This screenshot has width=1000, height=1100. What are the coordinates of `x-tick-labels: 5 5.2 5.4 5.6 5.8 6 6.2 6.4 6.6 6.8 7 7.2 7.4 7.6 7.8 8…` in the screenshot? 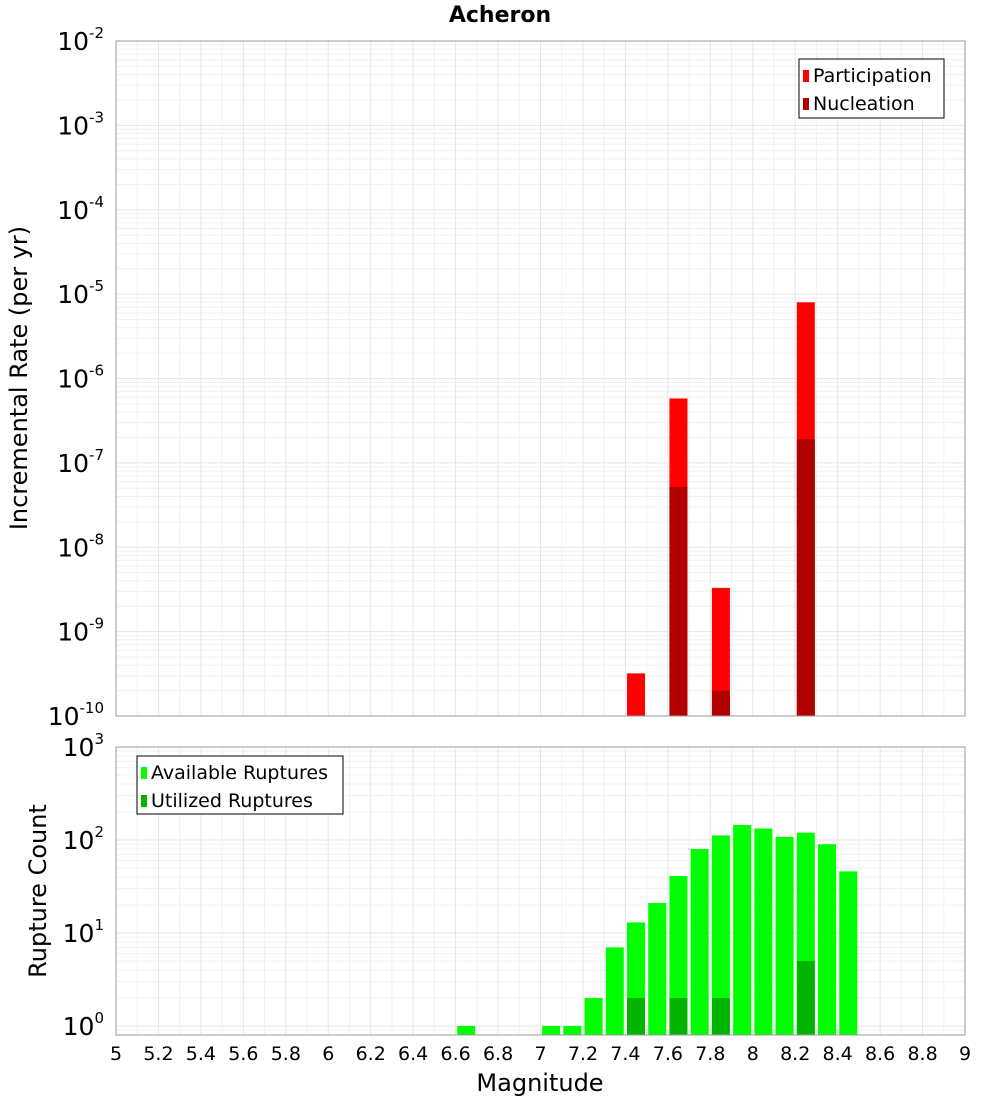 It's located at (540, 1054).